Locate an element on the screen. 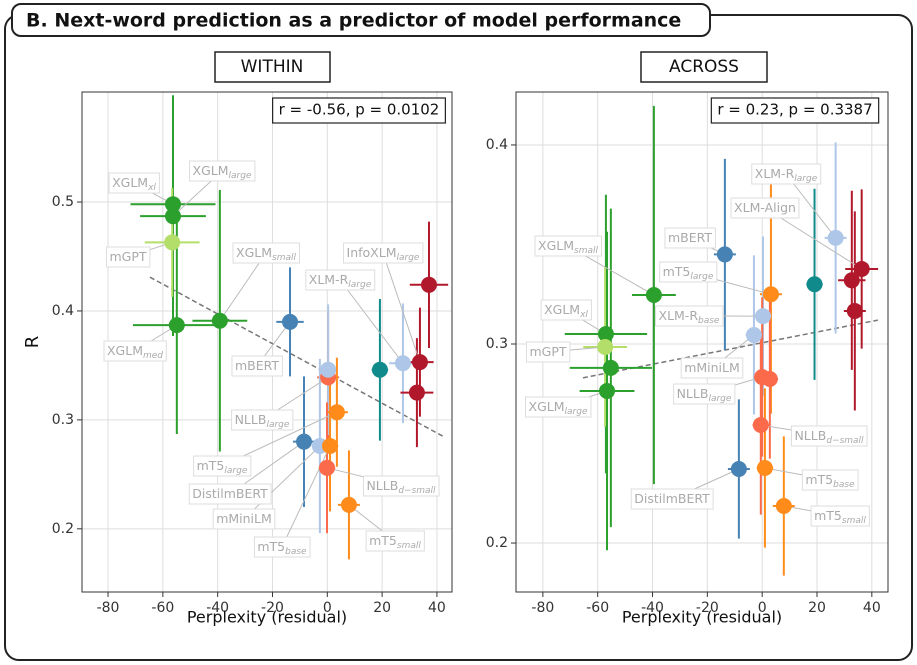 This screenshot has height=665, width=917. panel-title: WITHIN is located at coordinates (272, 67).